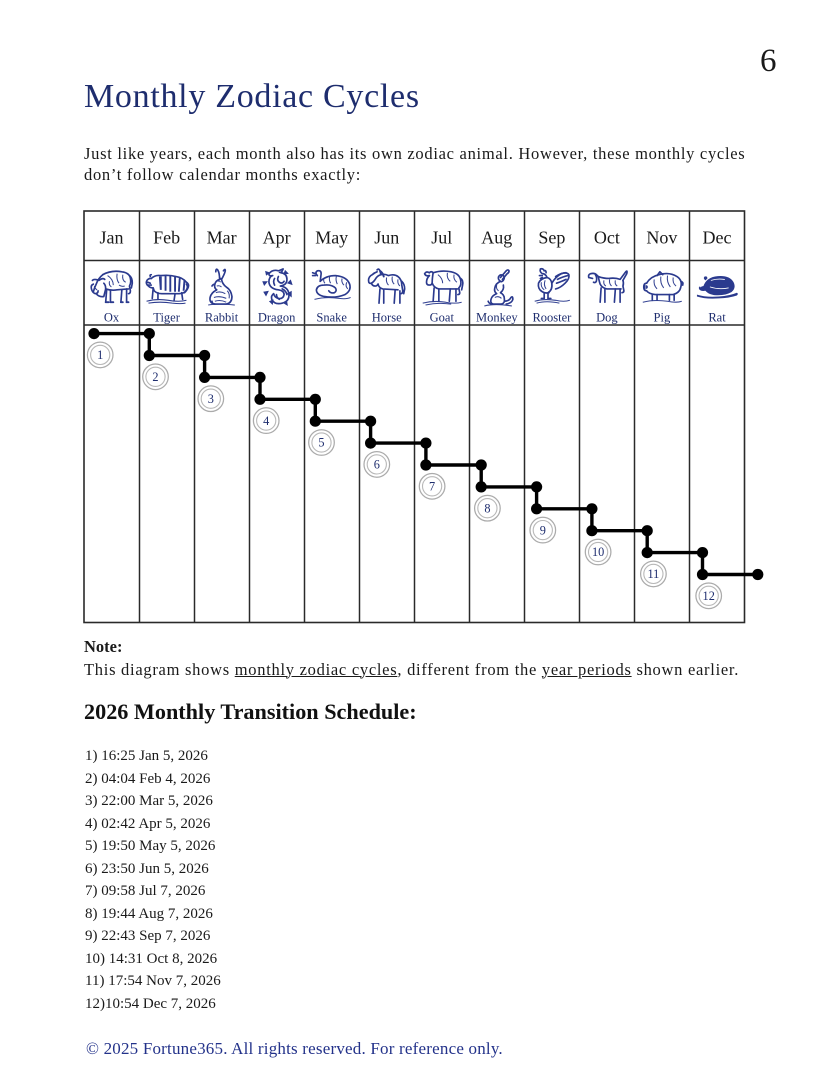  I want to click on svg-text: Monkey, so click(497, 318).